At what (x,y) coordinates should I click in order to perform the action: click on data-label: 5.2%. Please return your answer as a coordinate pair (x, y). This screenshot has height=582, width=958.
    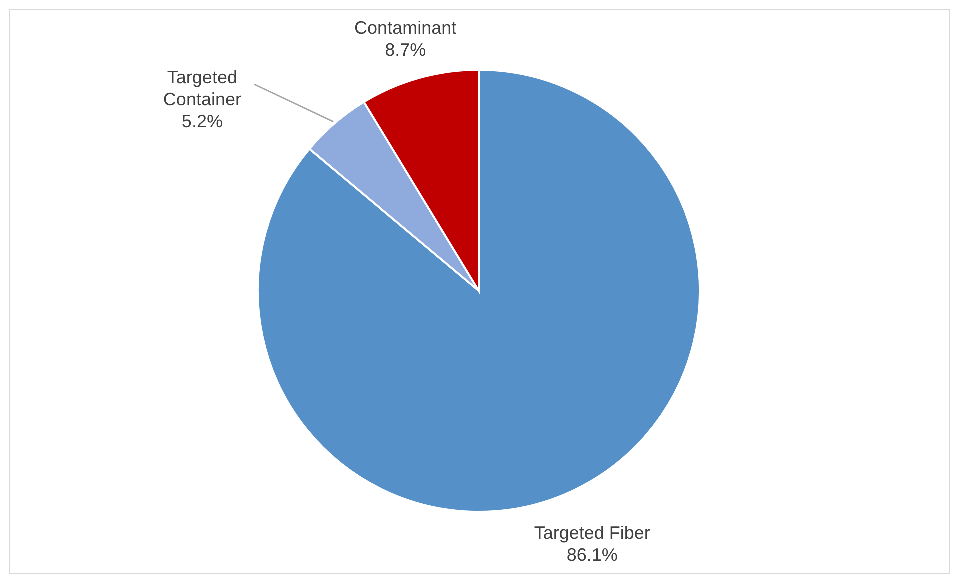
    Looking at the image, I should click on (202, 121).